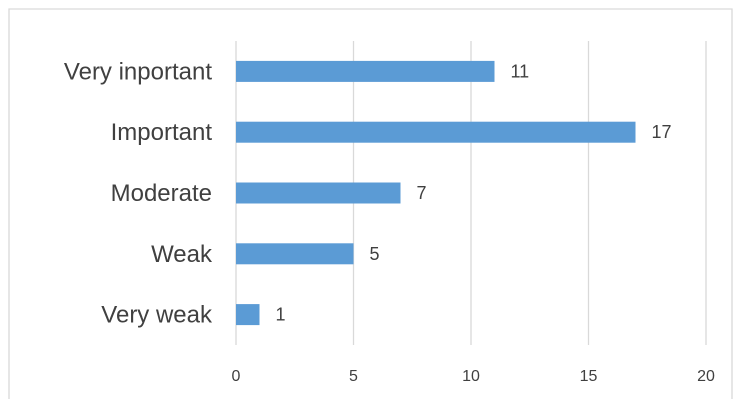  Describe the element at coordinates (248, 315) in the screenshot. I see `bar-very-weak` at that location.